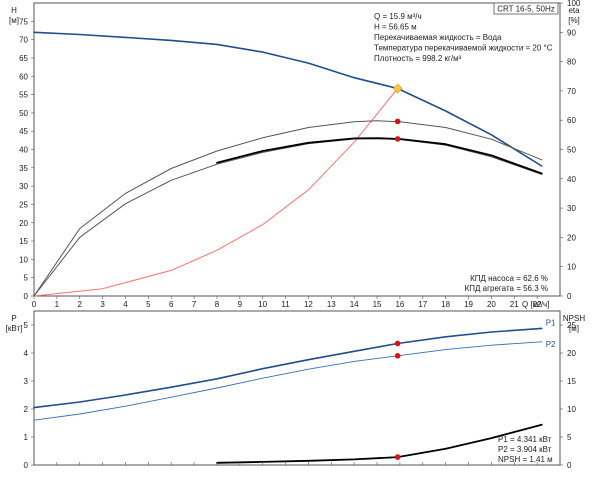 The width and height of the screenshot is (600, 479). Describe the element at coordinates (395, 27) in the screenshot. I see `info-line: H = 56.65 м` at that location.